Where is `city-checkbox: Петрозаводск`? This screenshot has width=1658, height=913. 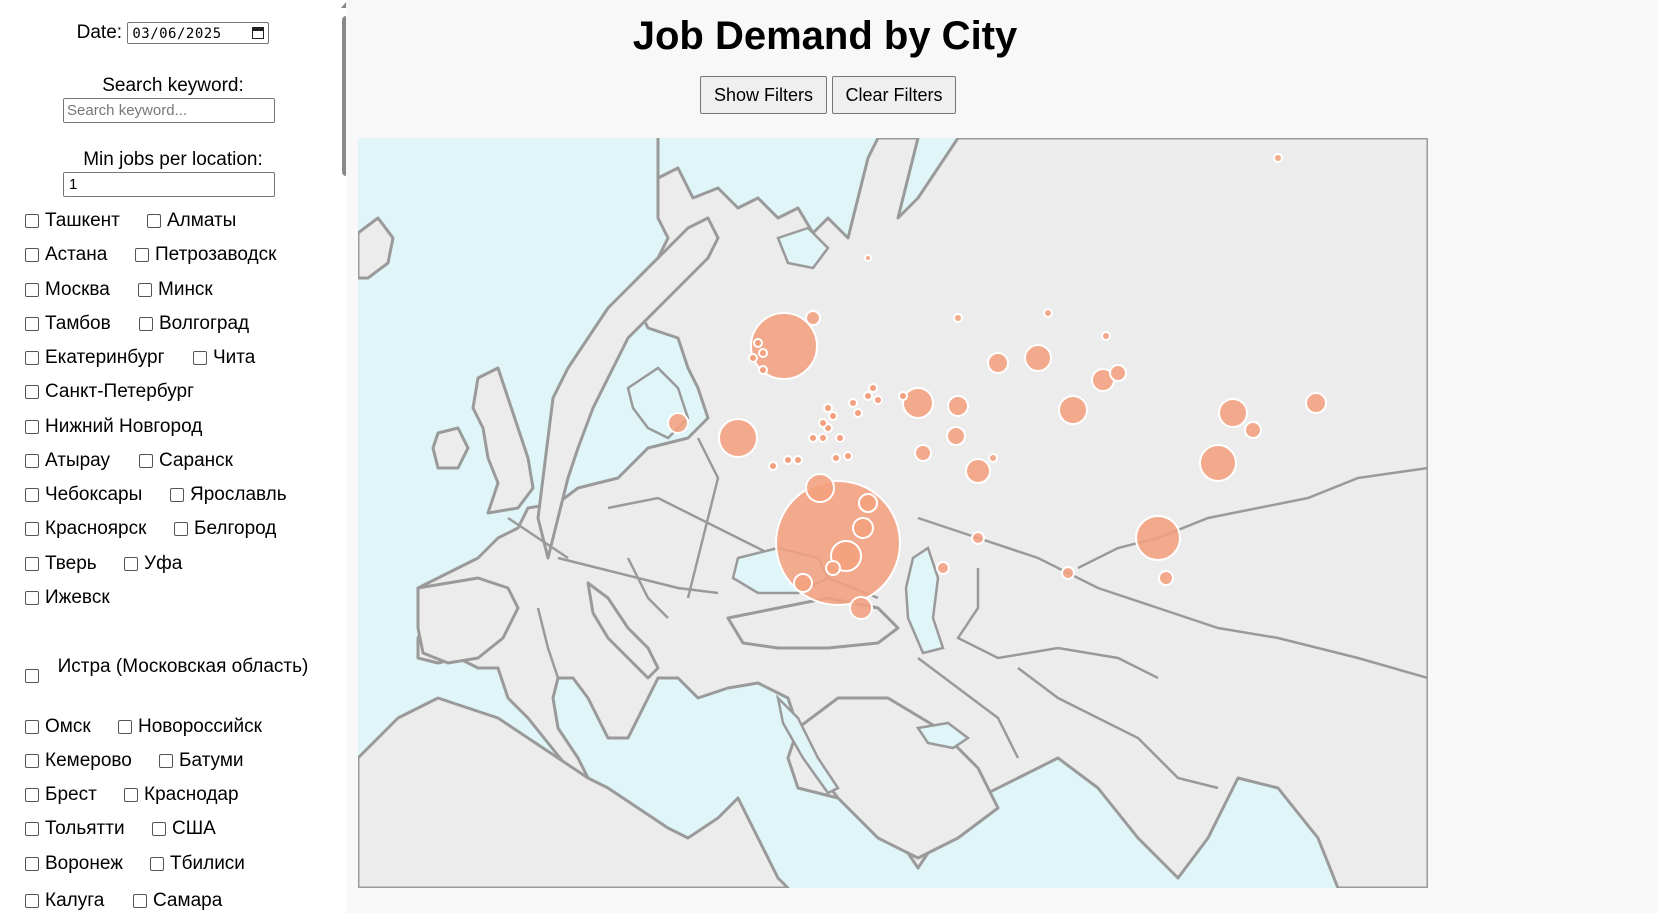
city-checkbox: Петрозаводск is located at coordinates (205, 255).